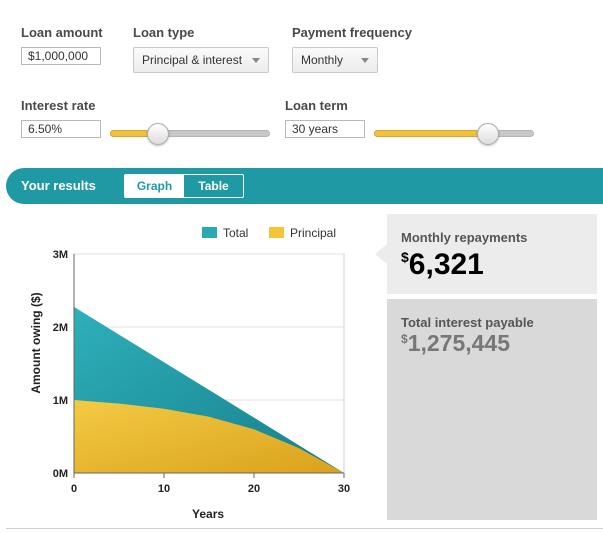  Describe the element at coordinates (486, 254) in the screenshot. I see `monthly-repayments-card: Monthly repayments $6,321` at that location.